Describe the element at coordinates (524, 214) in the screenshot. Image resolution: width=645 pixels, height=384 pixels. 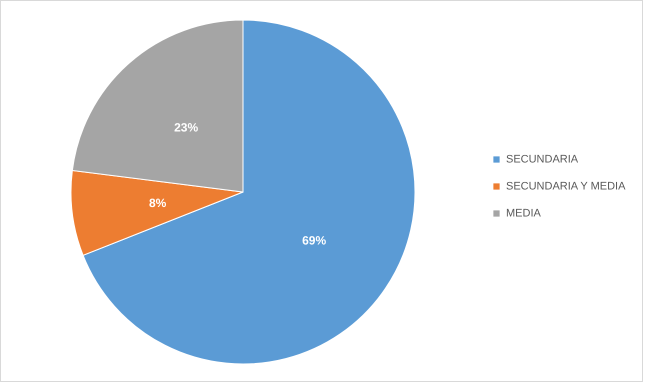
I see `legend-label: MEDIA` at that location.